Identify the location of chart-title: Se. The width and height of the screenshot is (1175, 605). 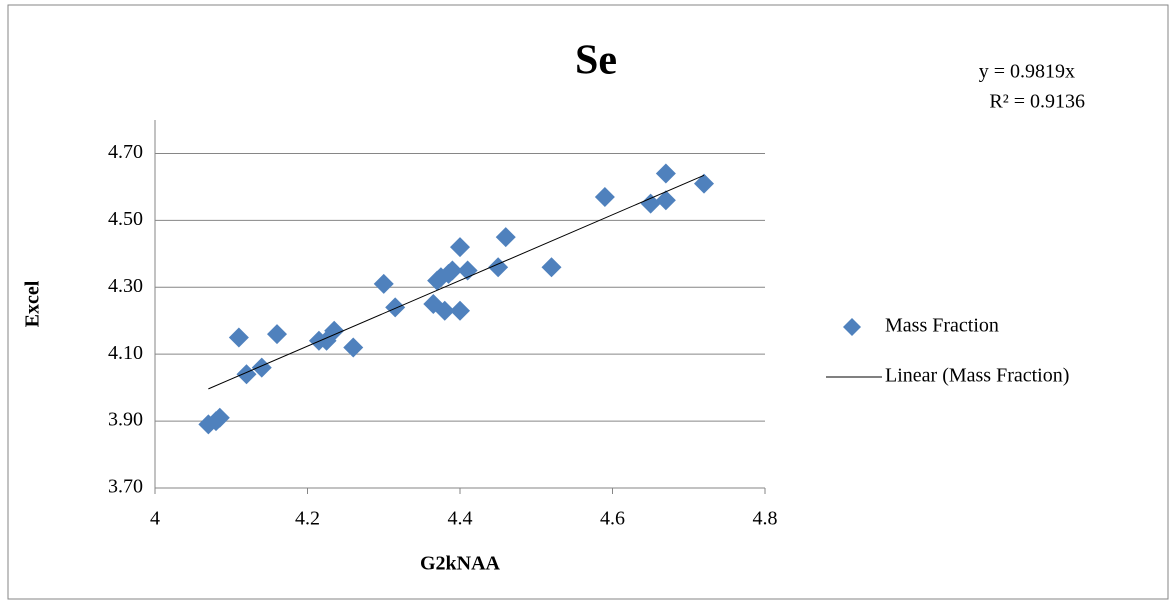
(596, 61).